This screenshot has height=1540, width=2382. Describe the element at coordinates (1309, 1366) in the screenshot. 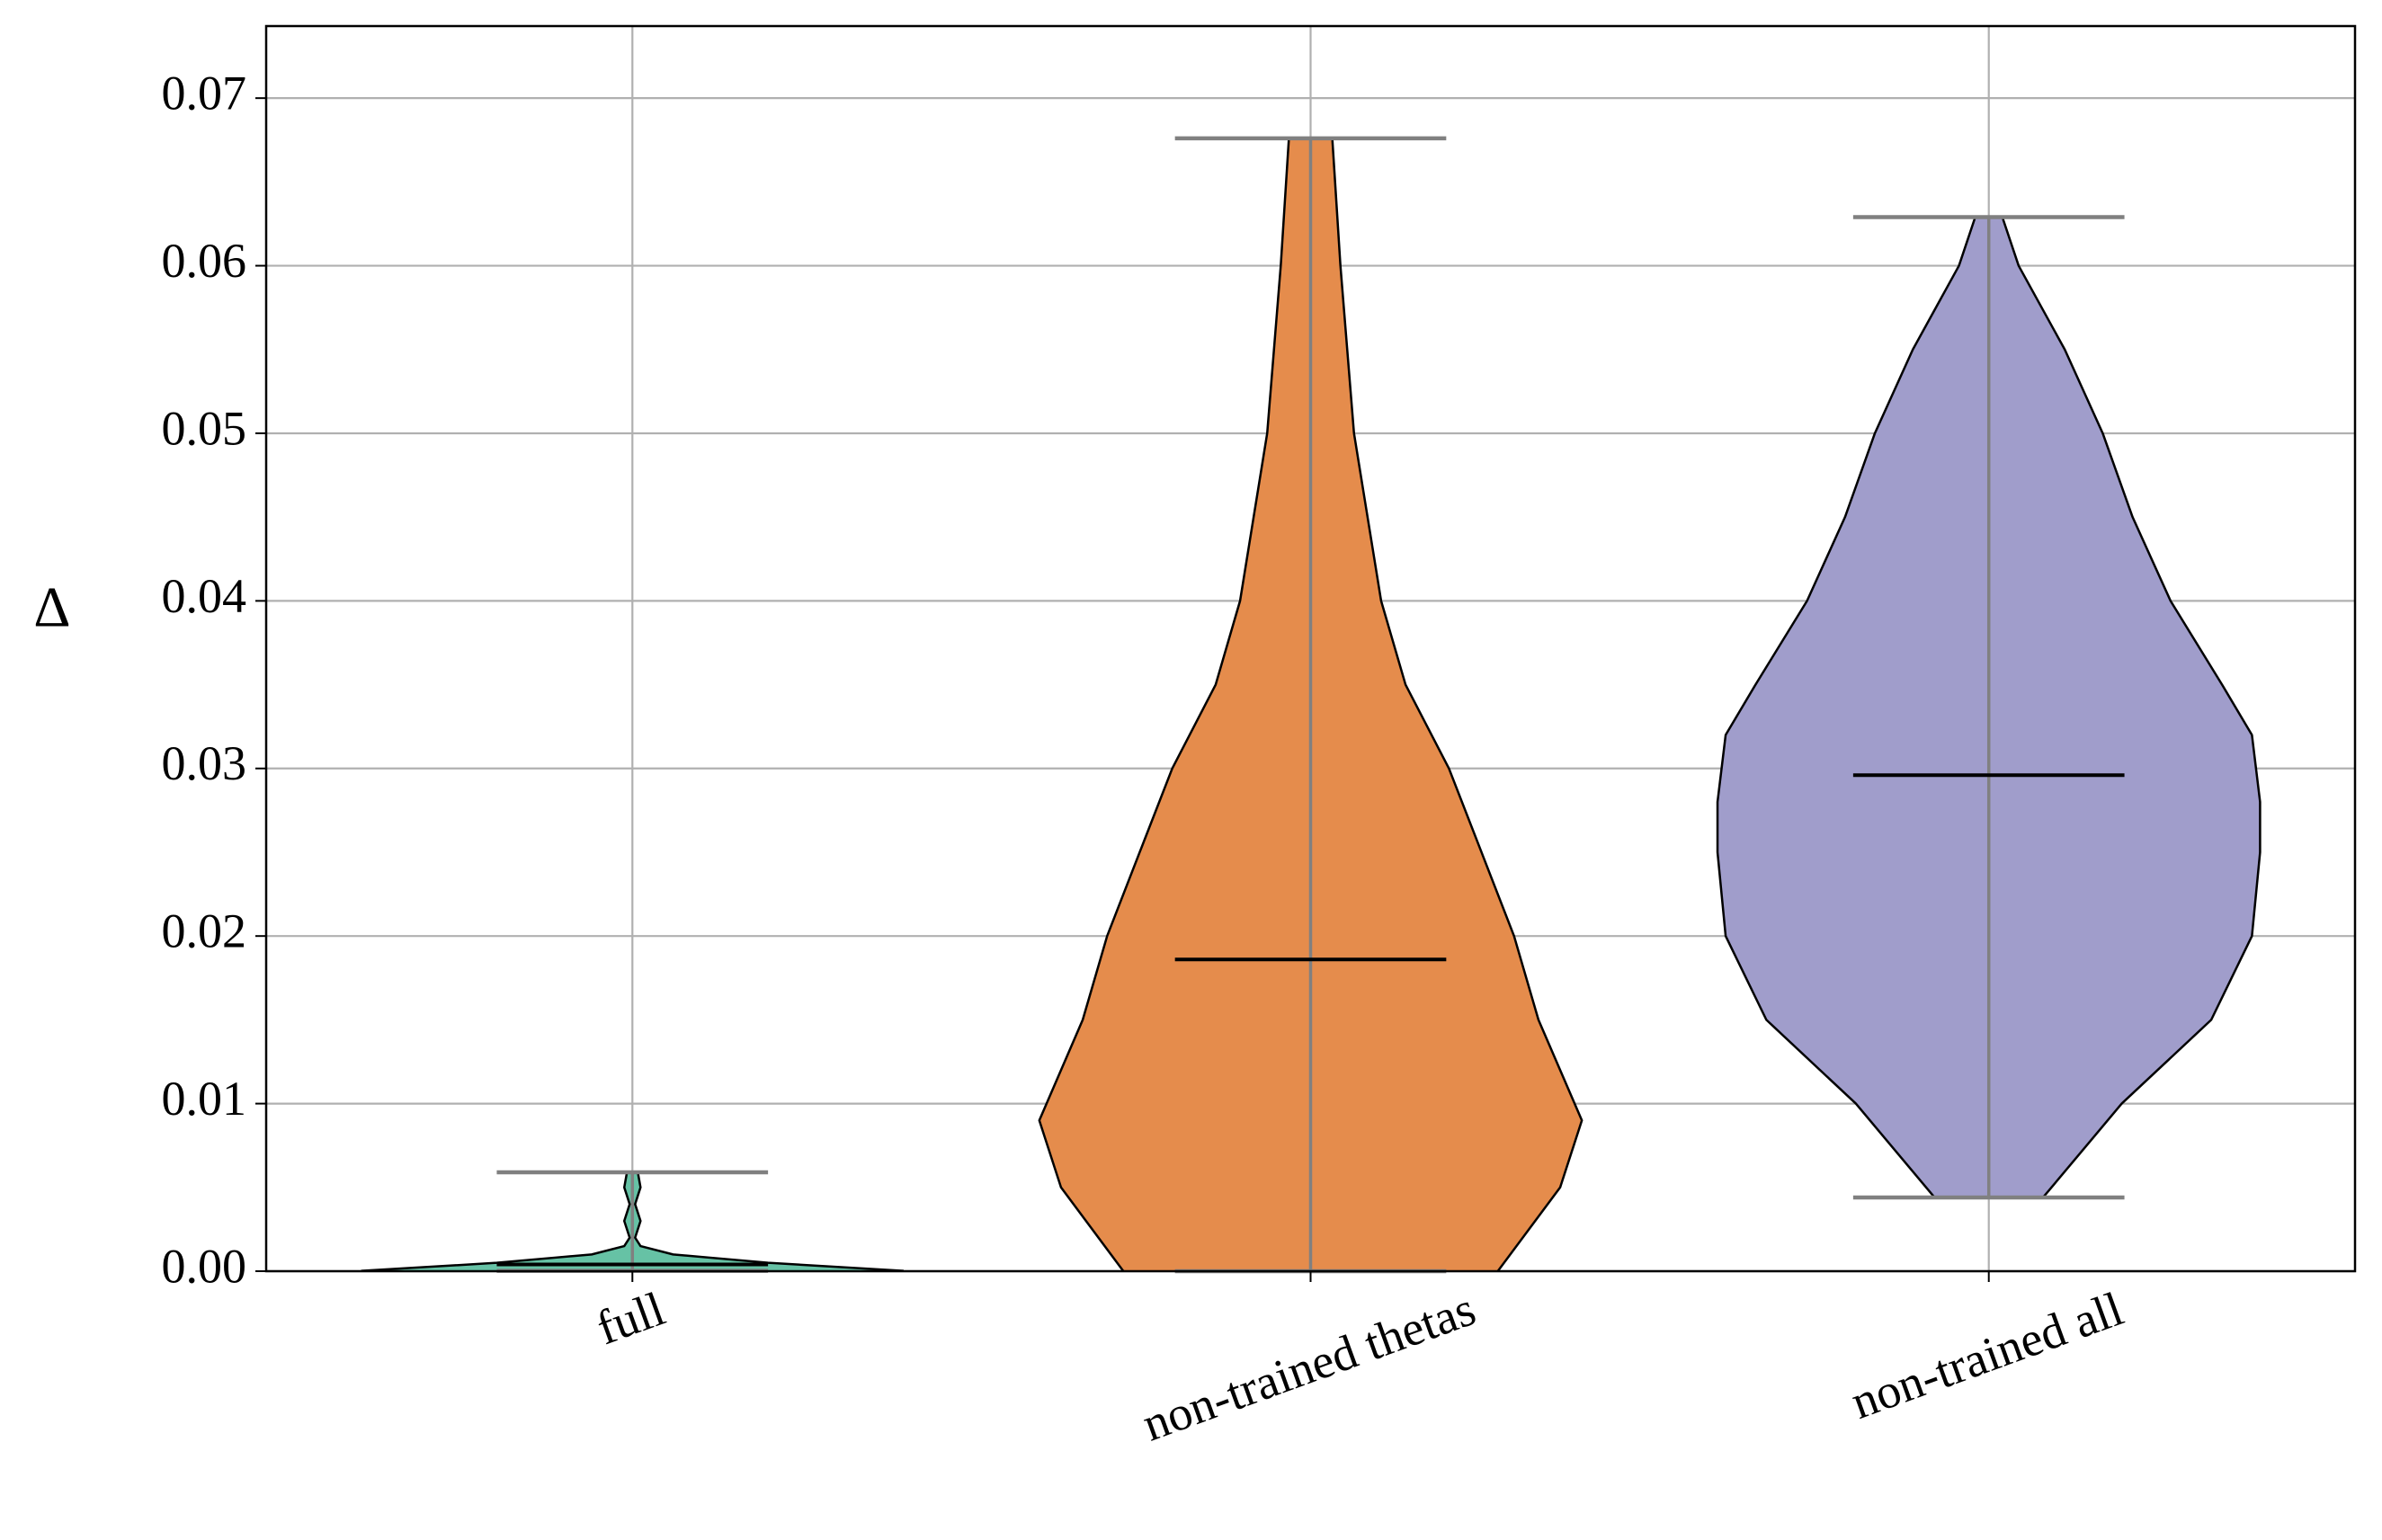

I see `x-tick-label: non-trained thetas` at that location.